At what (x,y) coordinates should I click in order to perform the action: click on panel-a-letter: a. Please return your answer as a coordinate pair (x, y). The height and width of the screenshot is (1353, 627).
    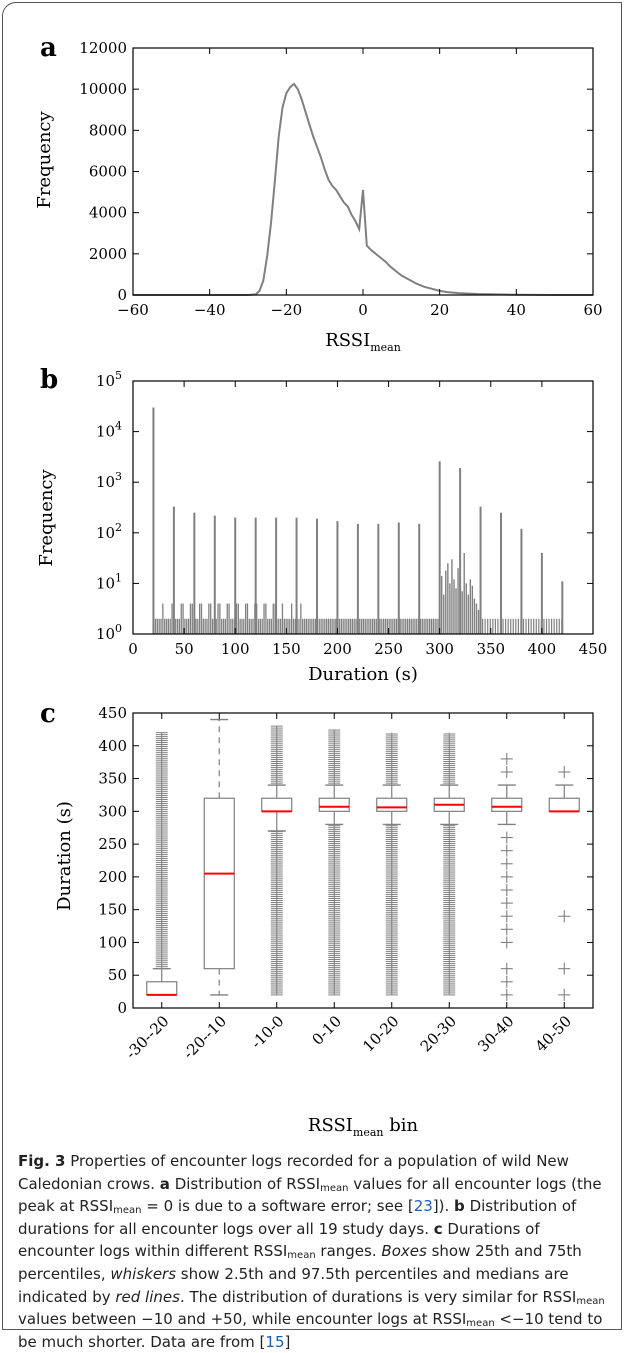
    Looking at the image, I should click on (48, 48).